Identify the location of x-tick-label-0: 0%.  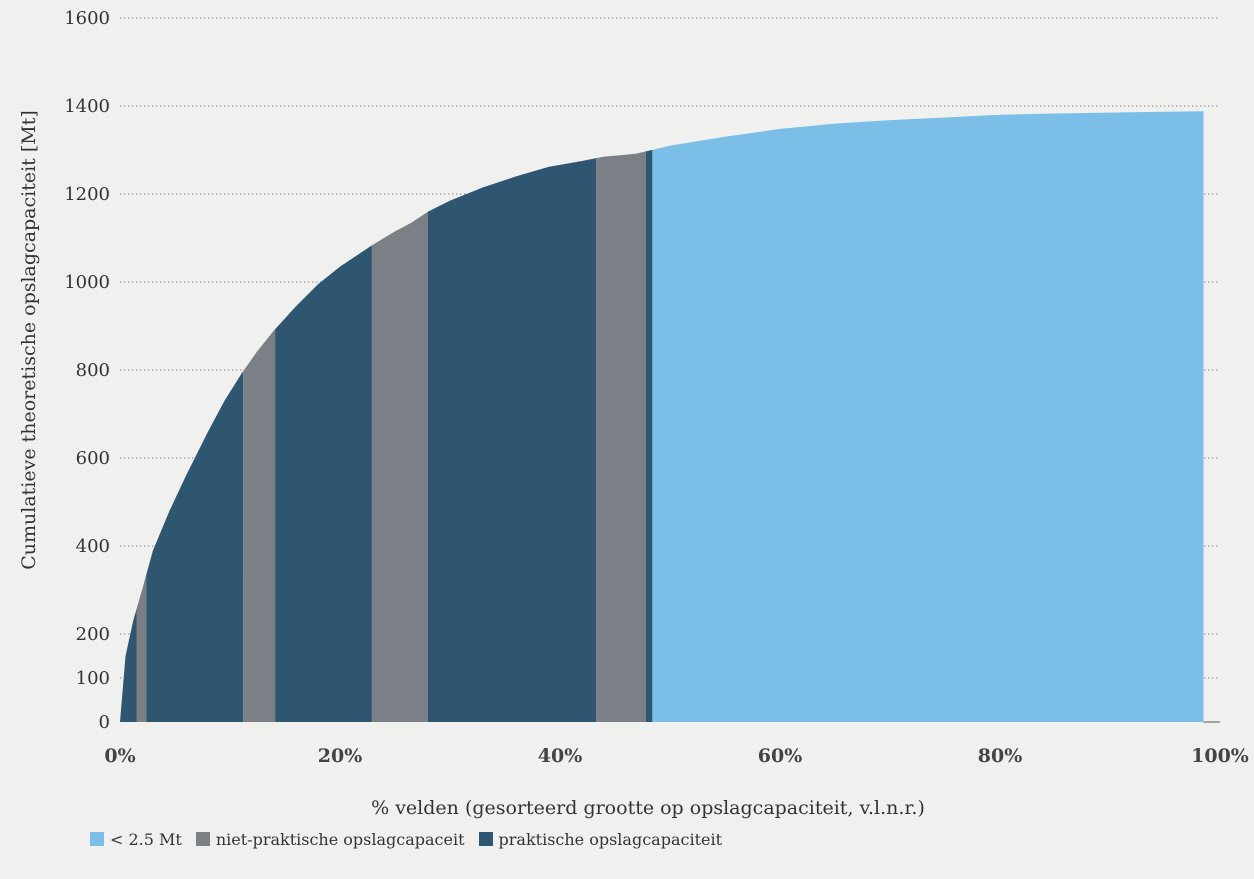
(119, 756).